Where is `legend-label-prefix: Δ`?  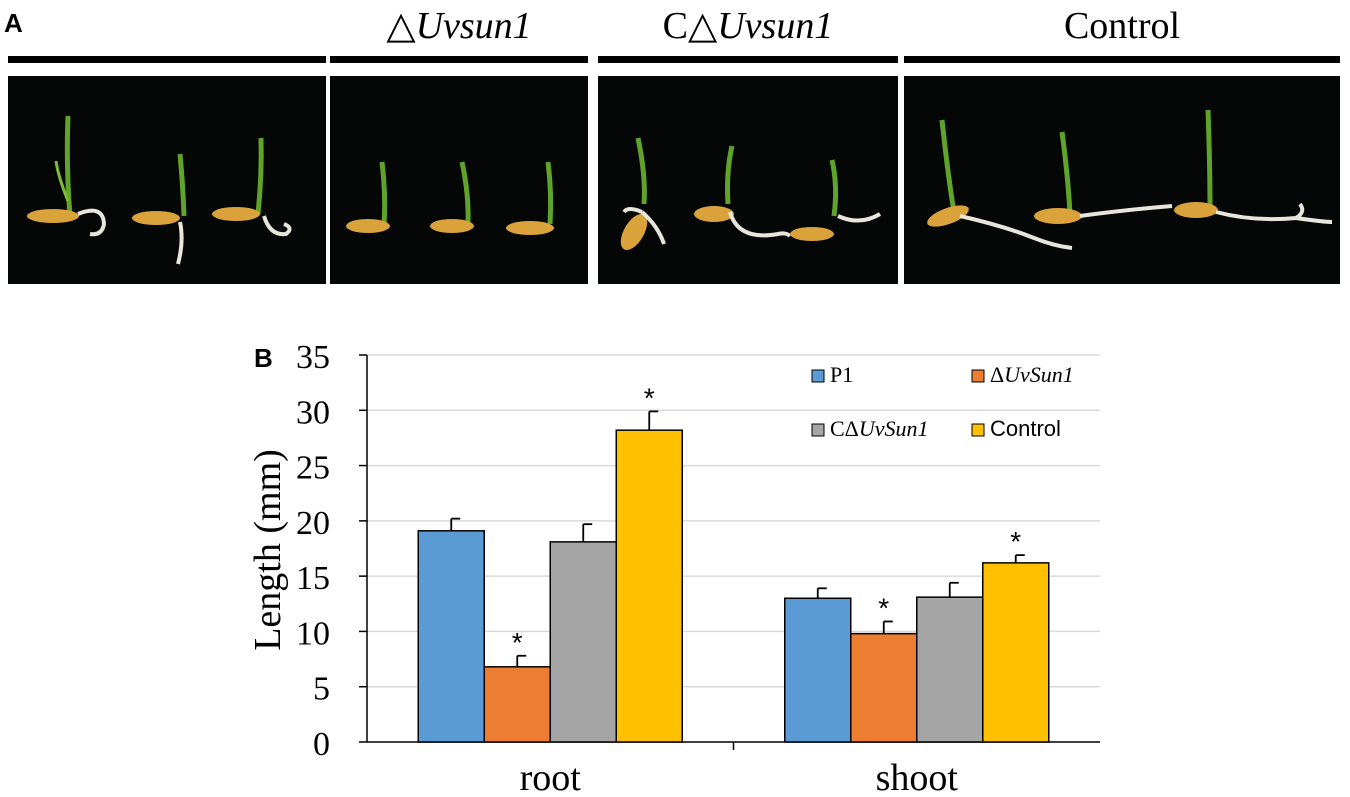
legend-label-prefix: Δ is located at coordinates (997, 374).